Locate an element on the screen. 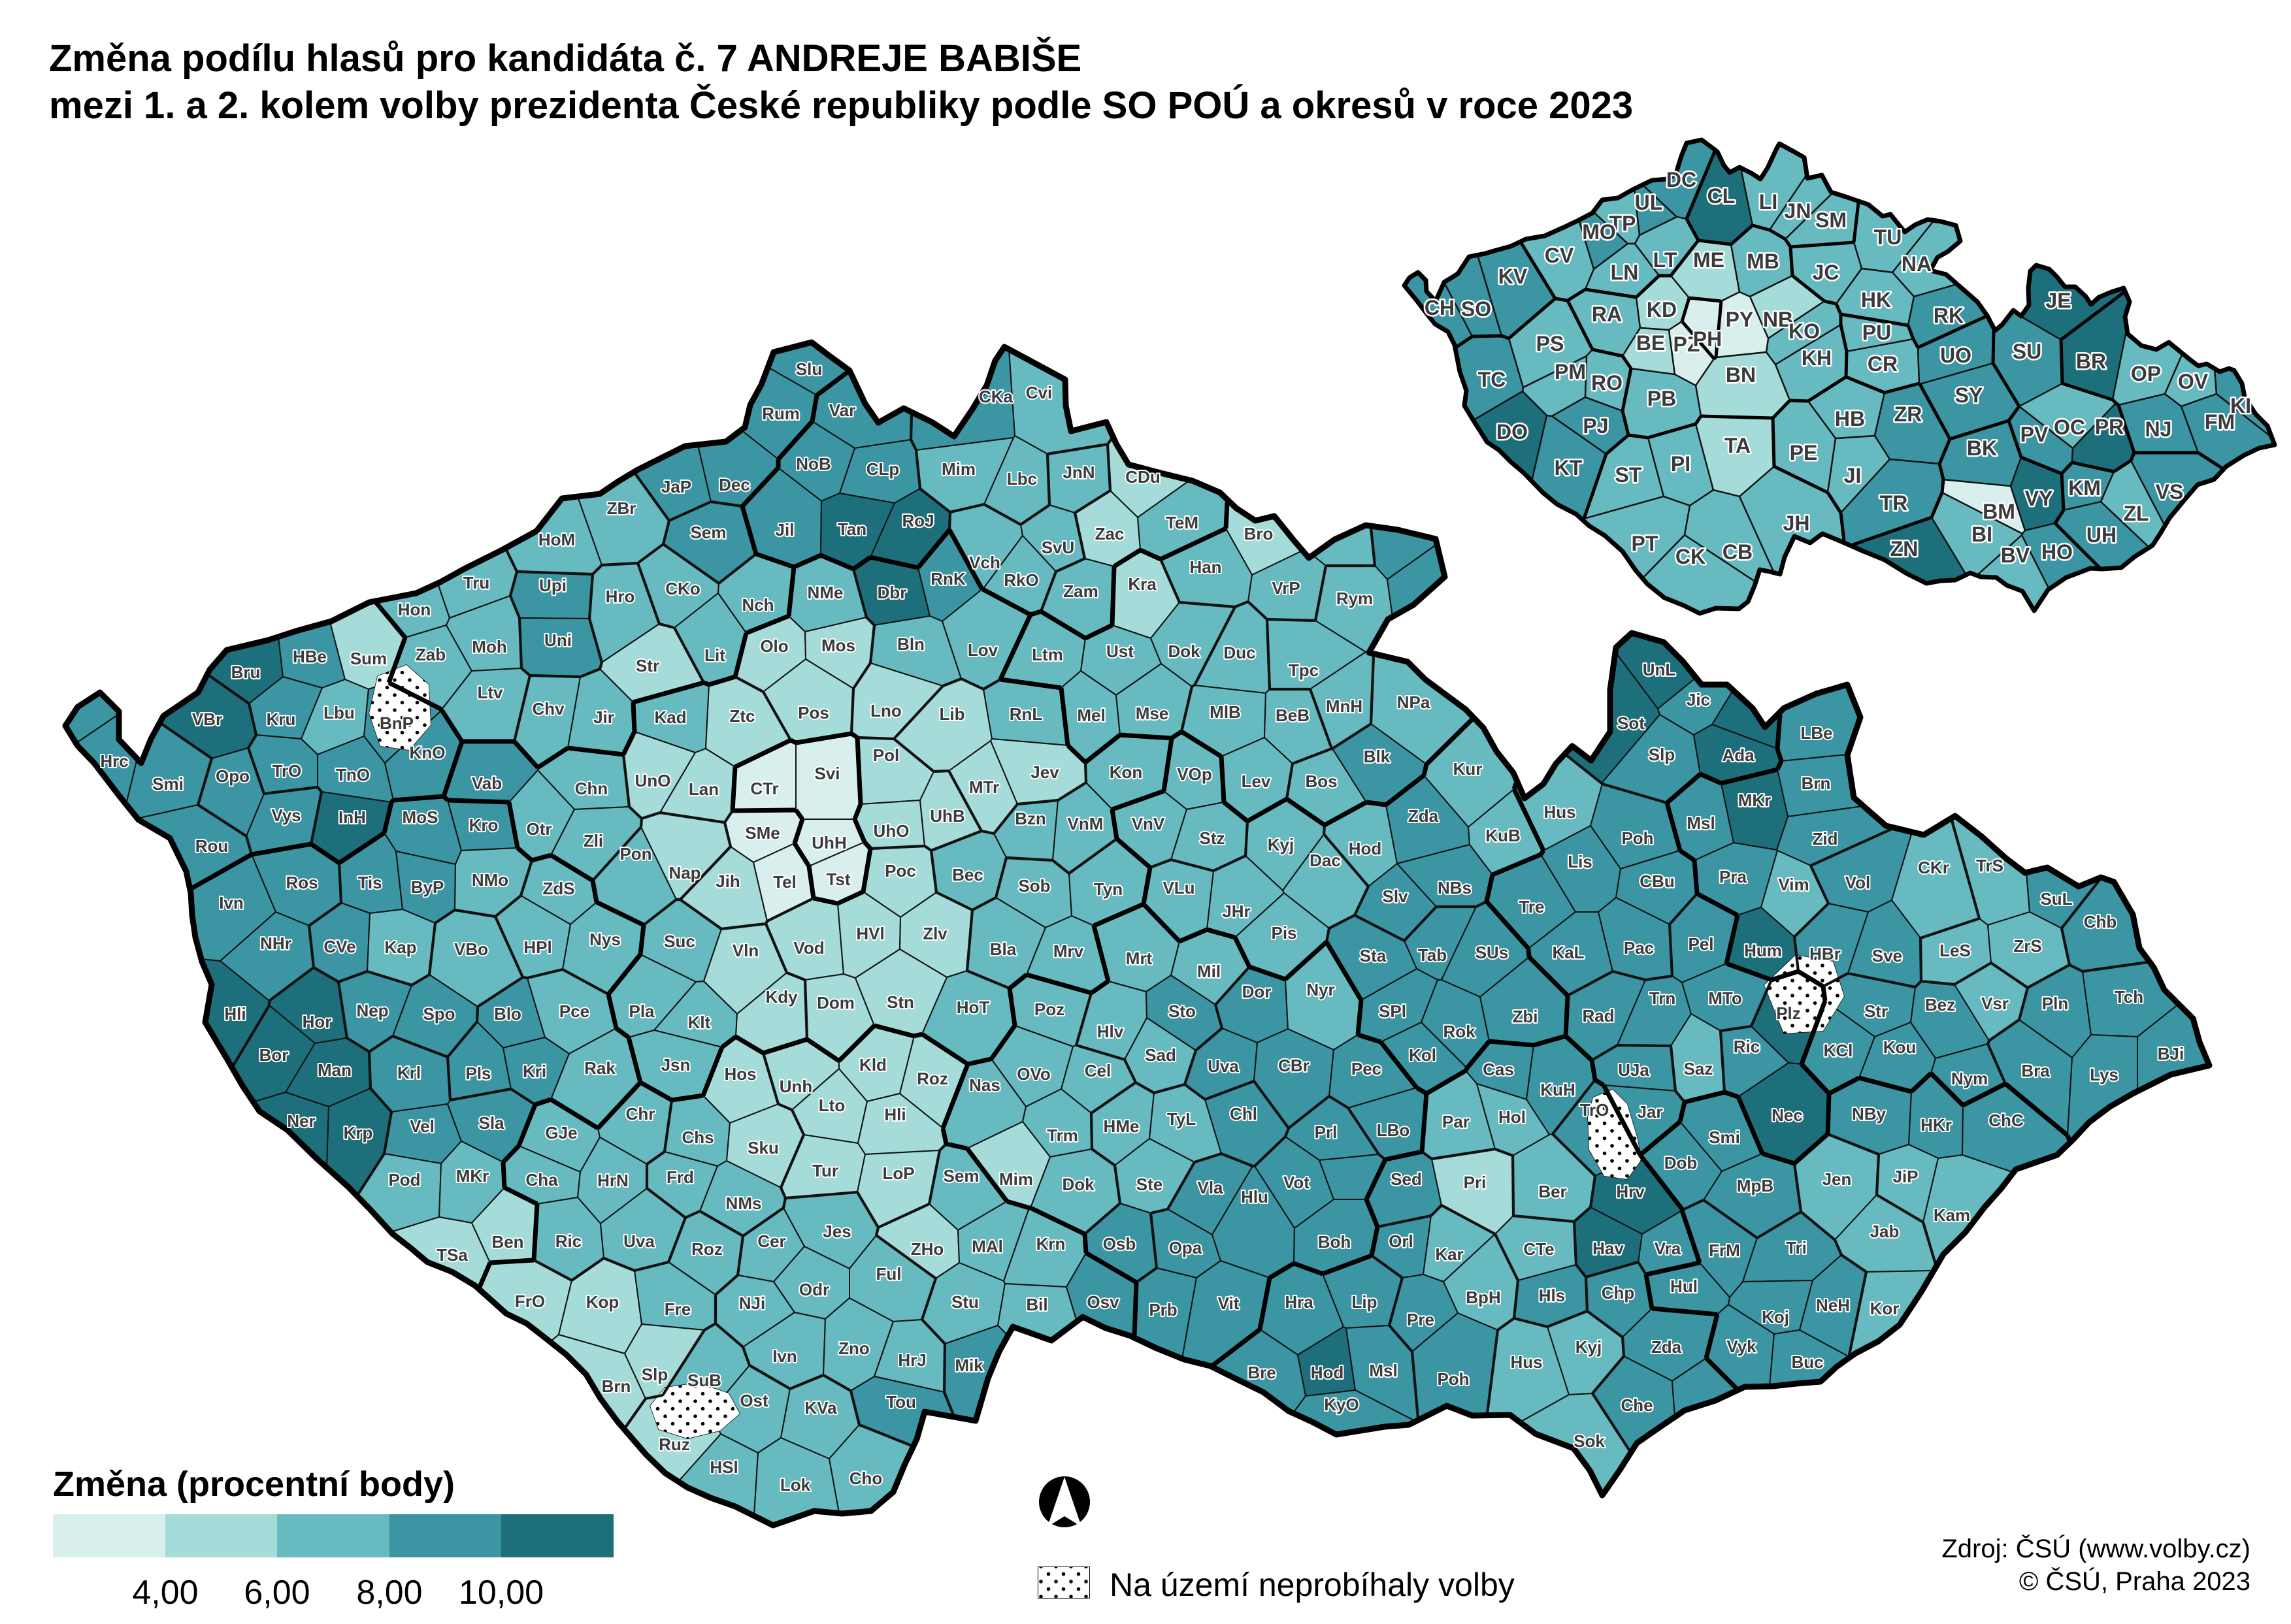 The image size is (2291, 1624). svg-text: Lit is located at coordinates (714, 655).